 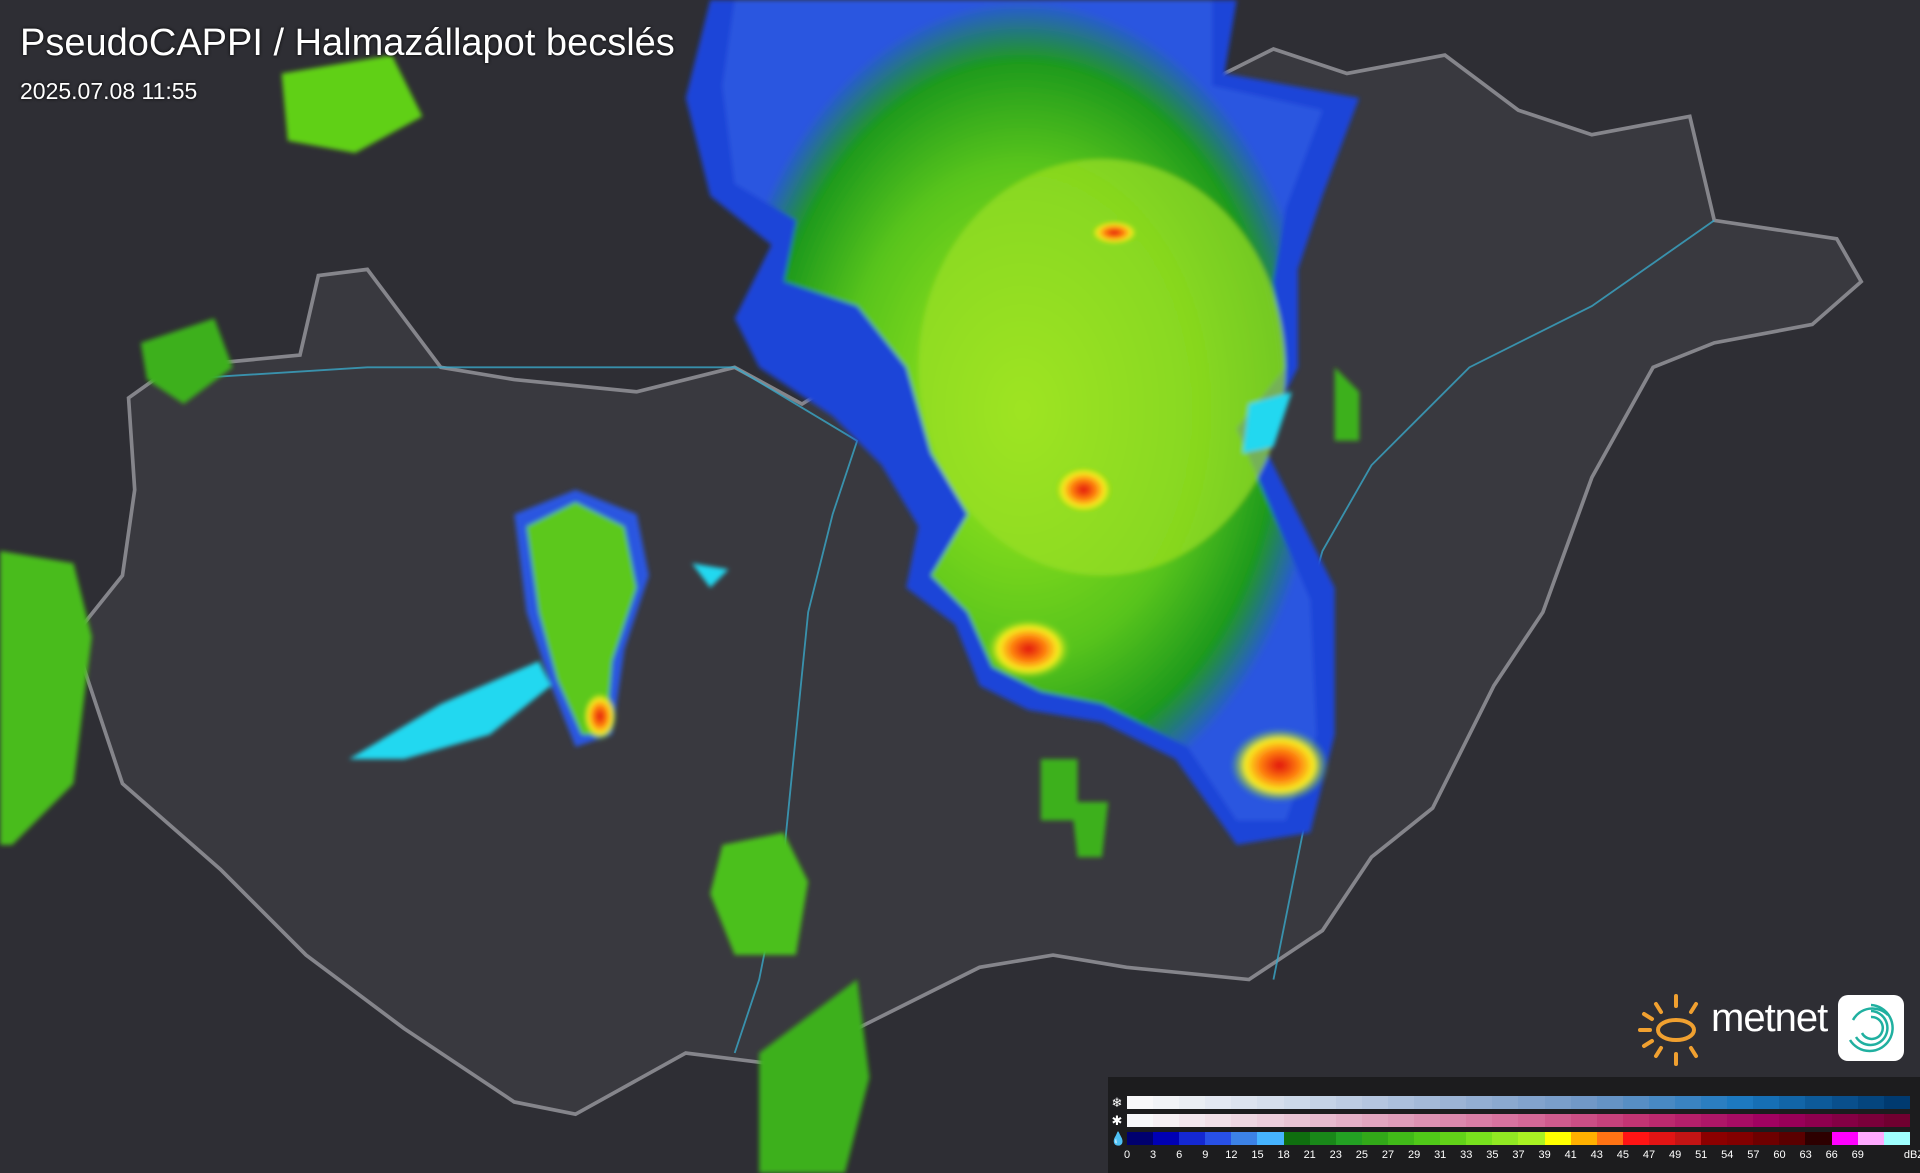 I want to click on legend-unit-label: dBZ, so click(x=1911, y=1155).